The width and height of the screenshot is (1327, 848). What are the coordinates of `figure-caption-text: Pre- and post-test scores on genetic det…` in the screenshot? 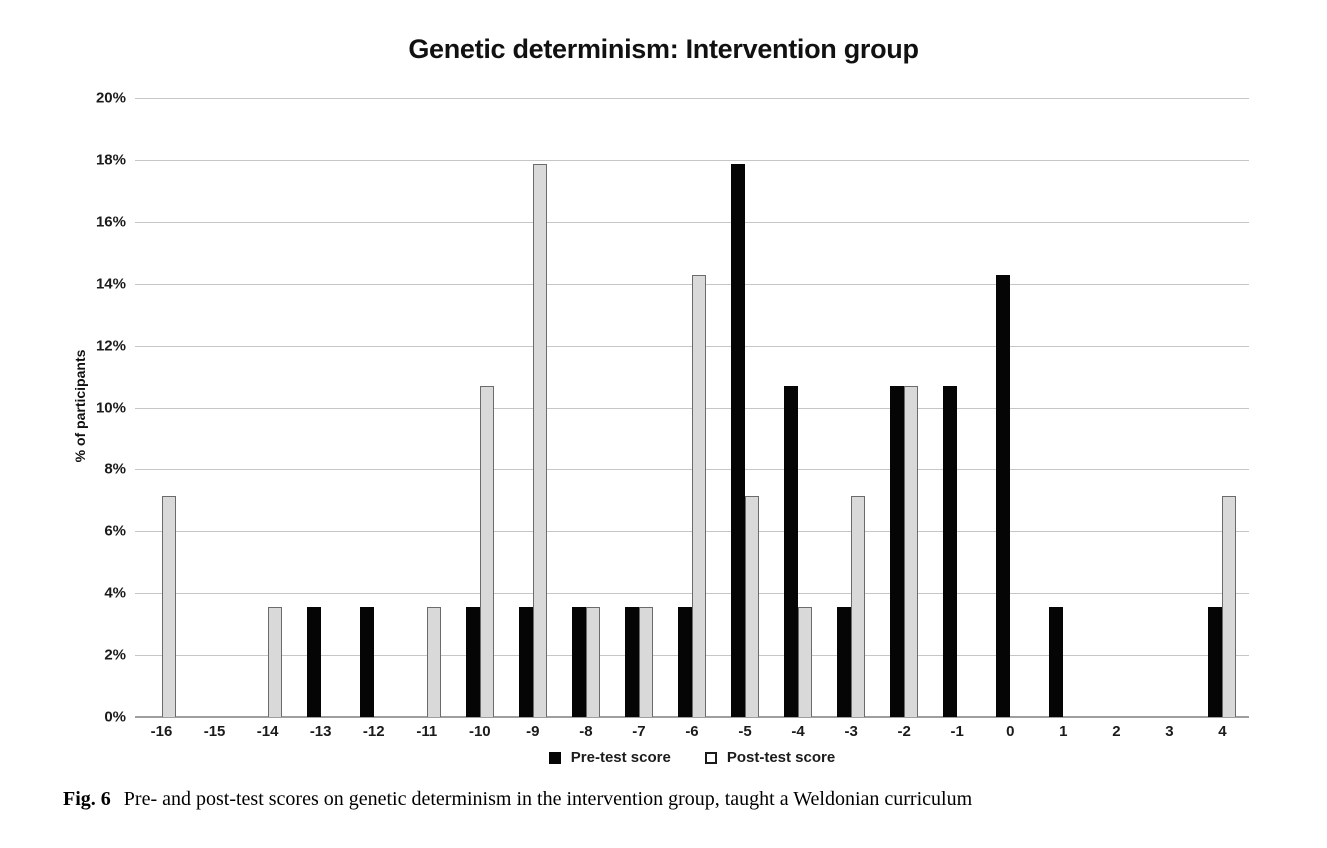 It's located at (548, 799).